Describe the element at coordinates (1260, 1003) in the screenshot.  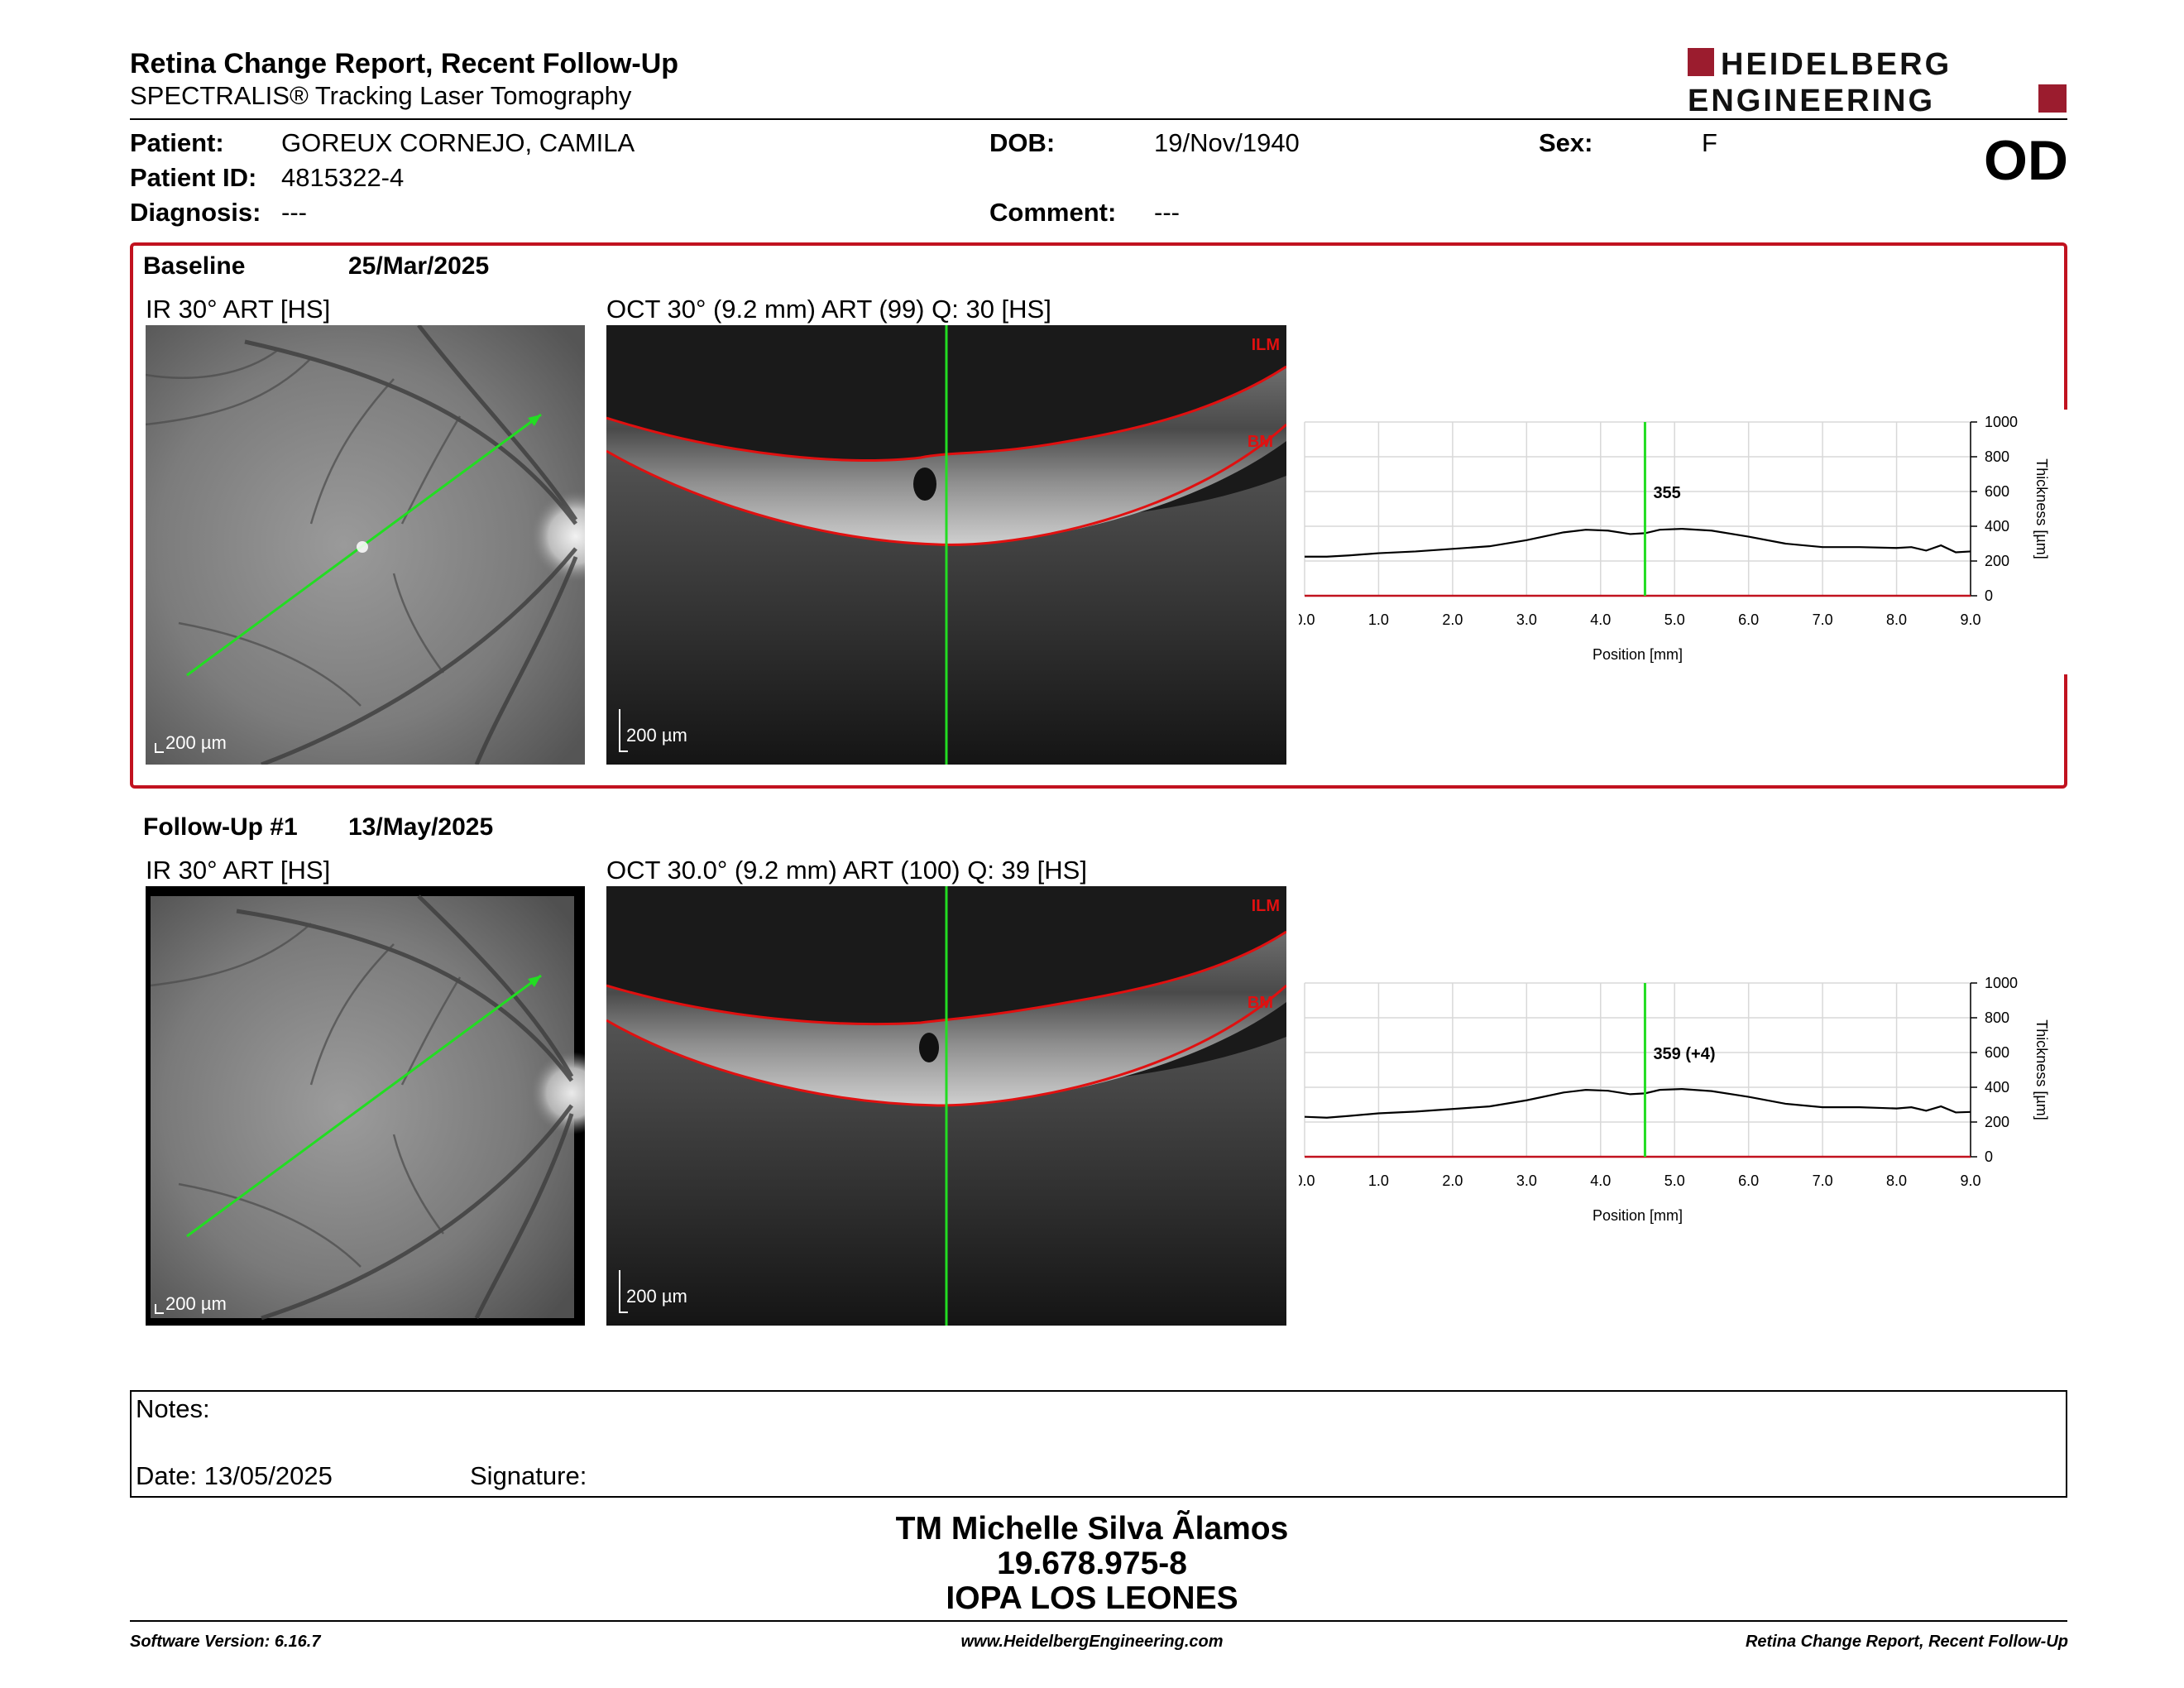
I see `followup-bm-label: BM` at that location.